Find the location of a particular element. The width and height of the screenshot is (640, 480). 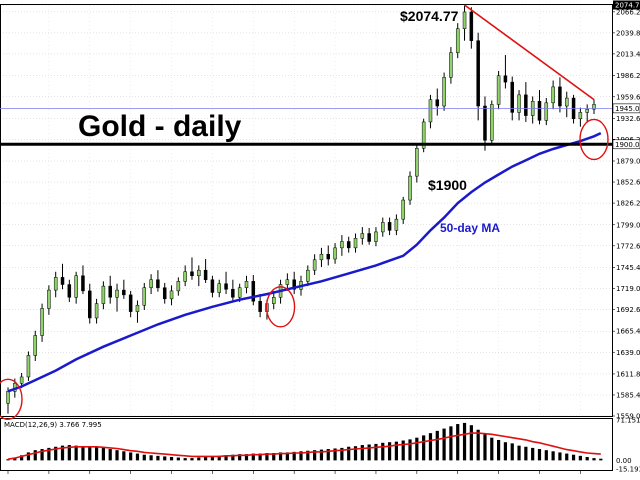

top-price-tag-box is located at coordinates (626, 5).